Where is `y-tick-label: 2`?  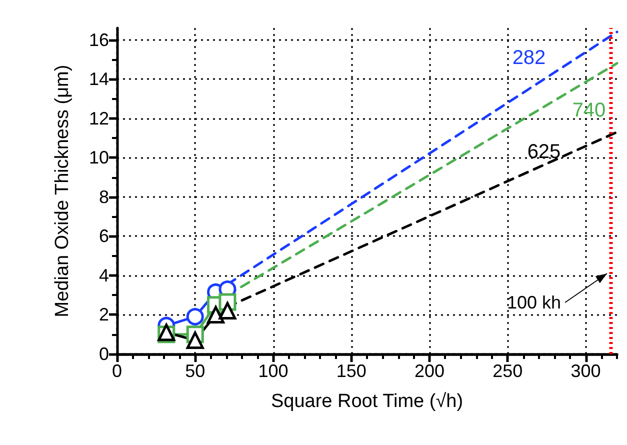 y-tick-label: 2 is located at coordinates (103, 314).